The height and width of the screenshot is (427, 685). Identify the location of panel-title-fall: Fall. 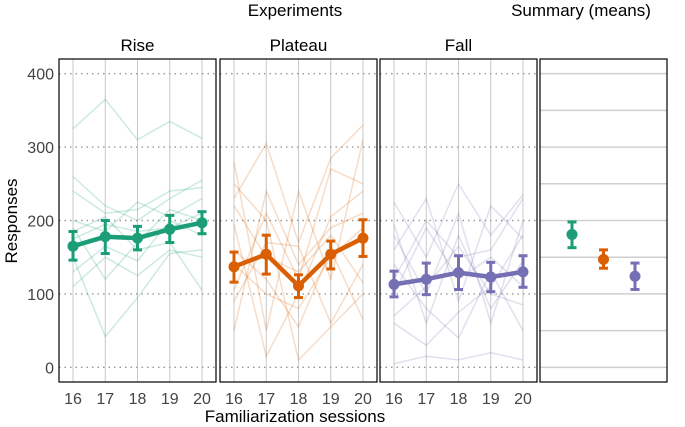
(458, 45).